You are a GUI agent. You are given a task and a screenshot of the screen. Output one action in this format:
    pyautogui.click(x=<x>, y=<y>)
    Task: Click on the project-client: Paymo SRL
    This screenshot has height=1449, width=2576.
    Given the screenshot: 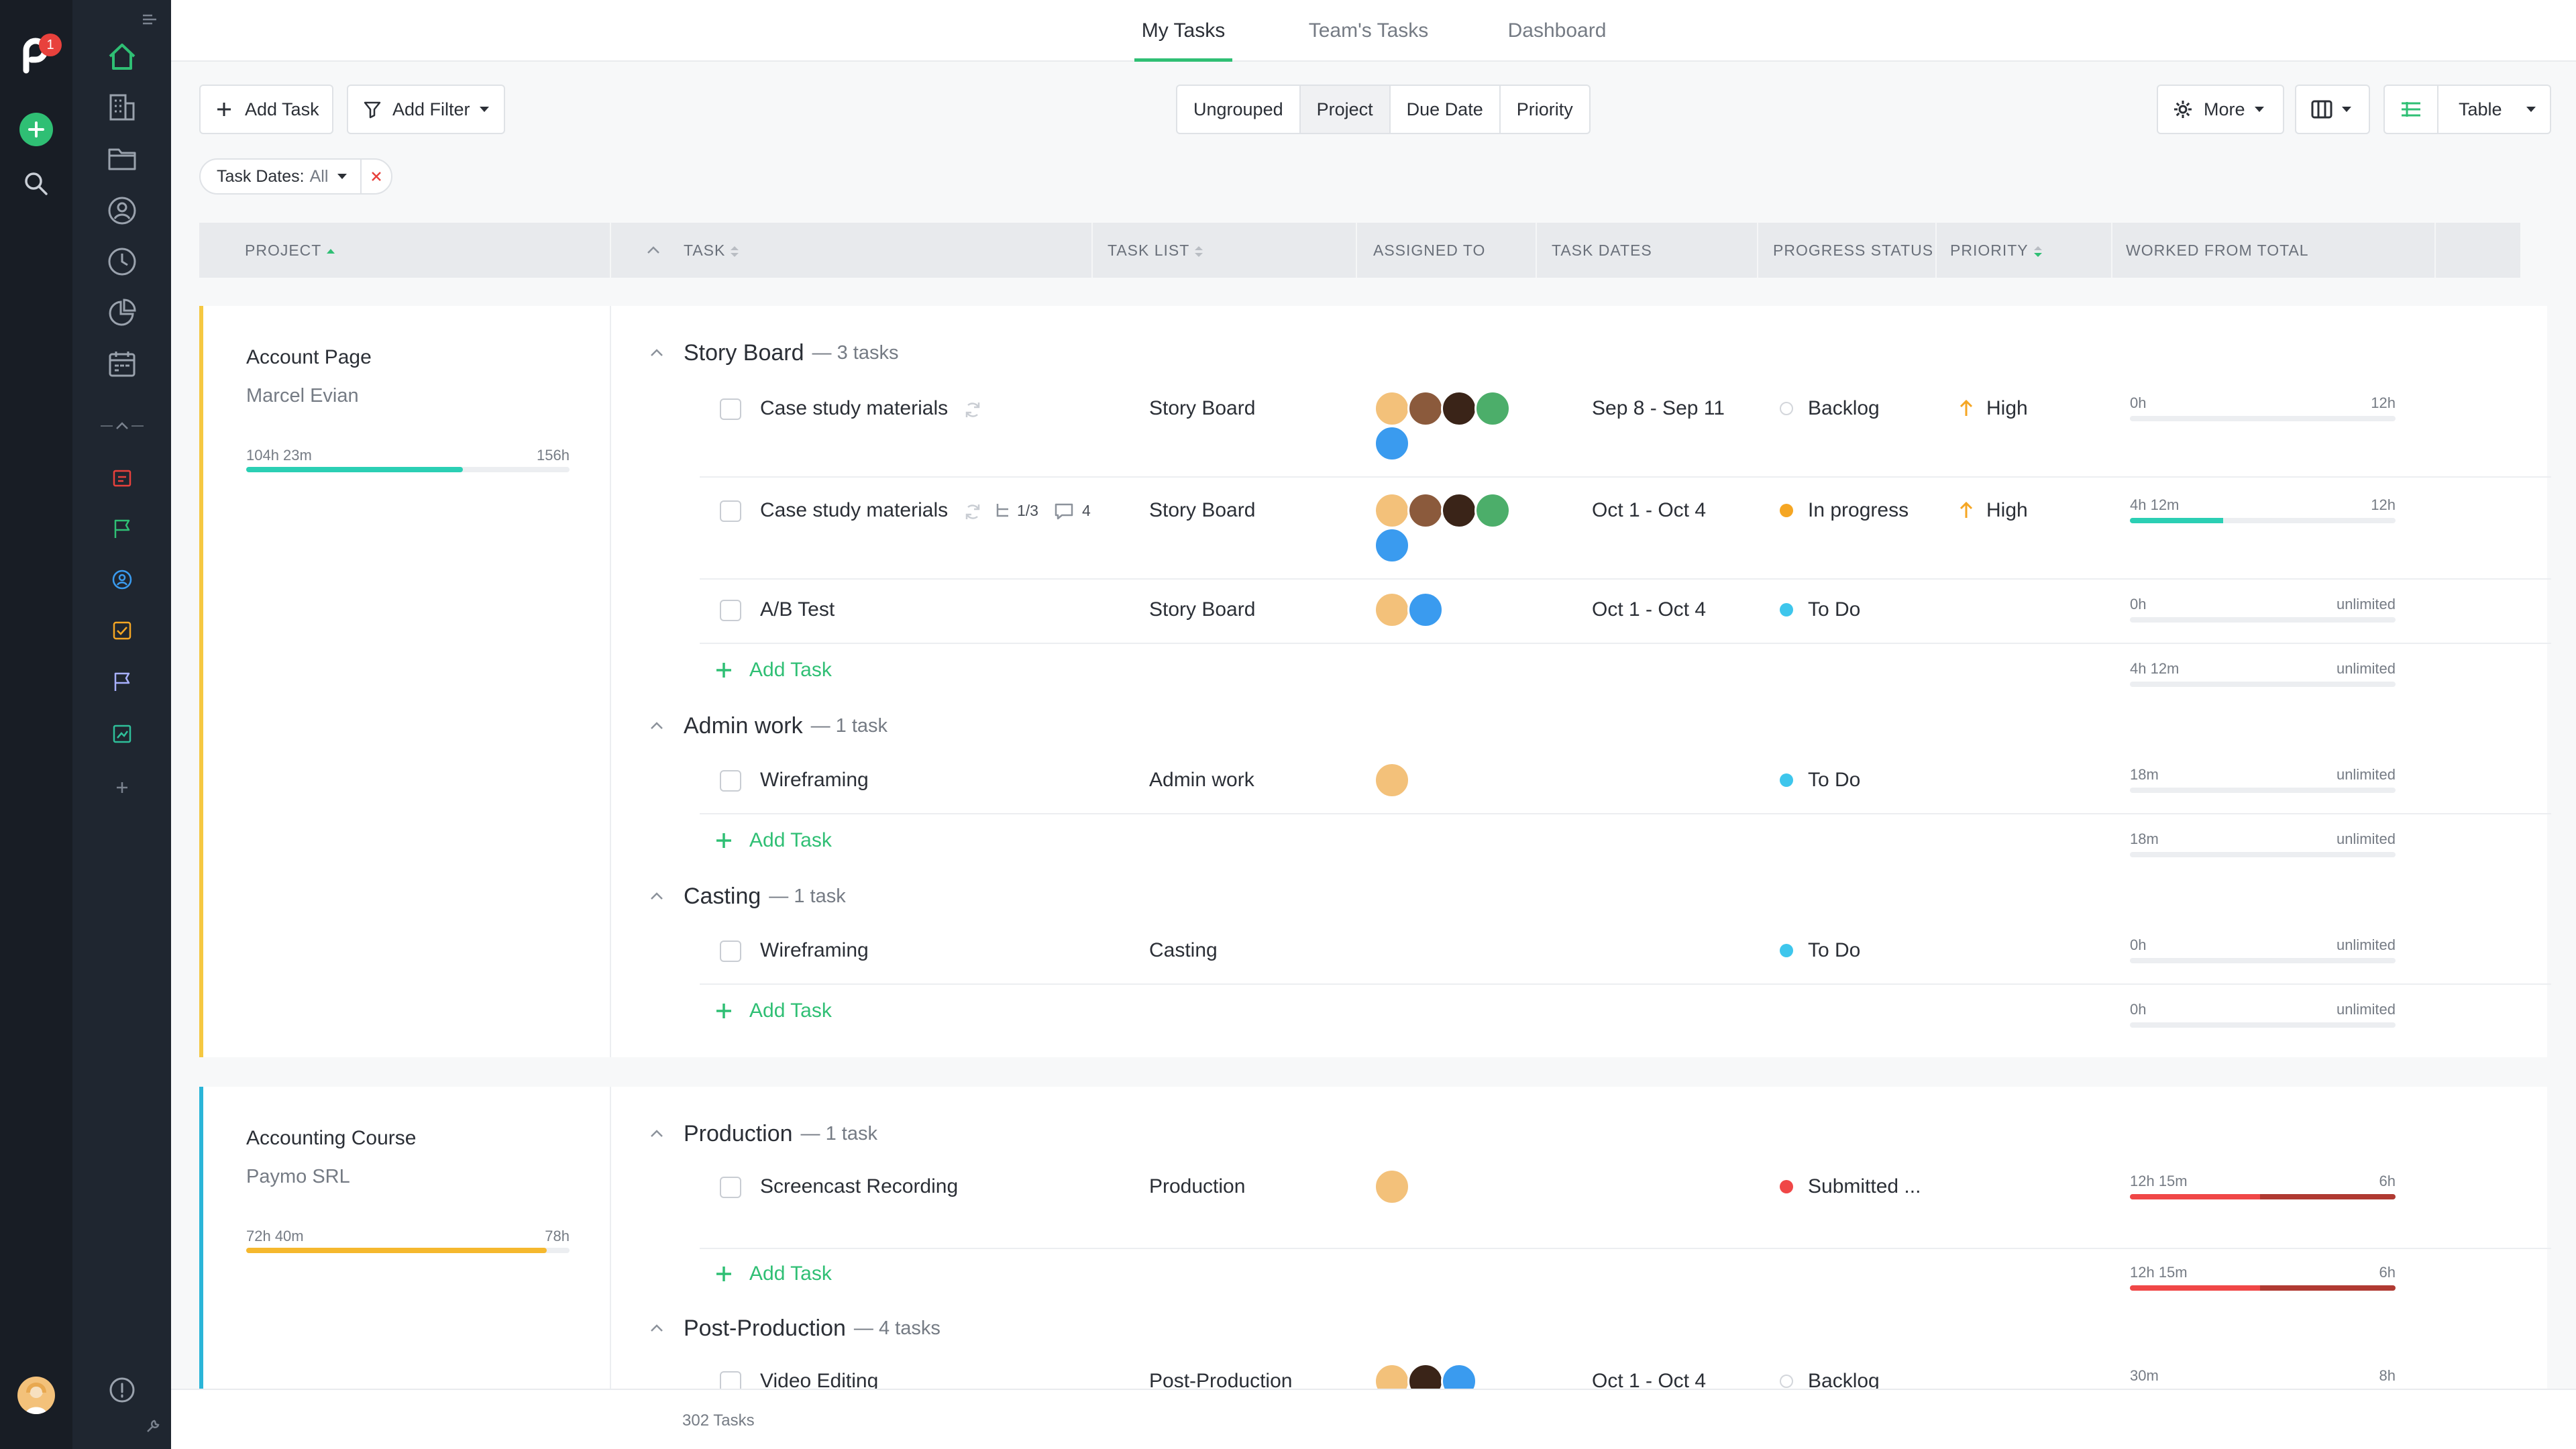 What is the action you would take?
    pyautogui.click(x=298, y=1176)
    